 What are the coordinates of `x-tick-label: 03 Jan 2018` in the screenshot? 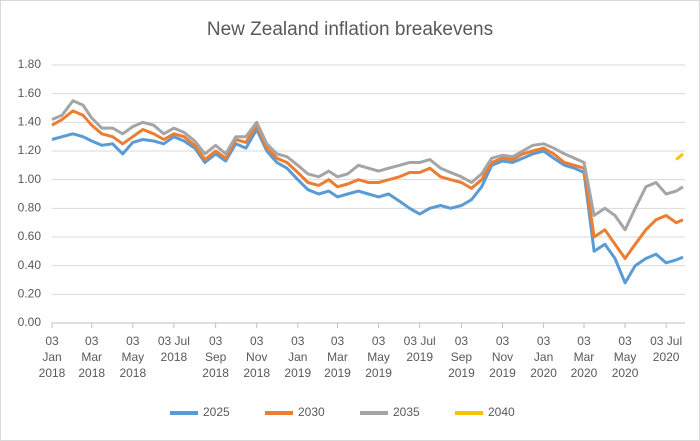 It's located at (52, 357).